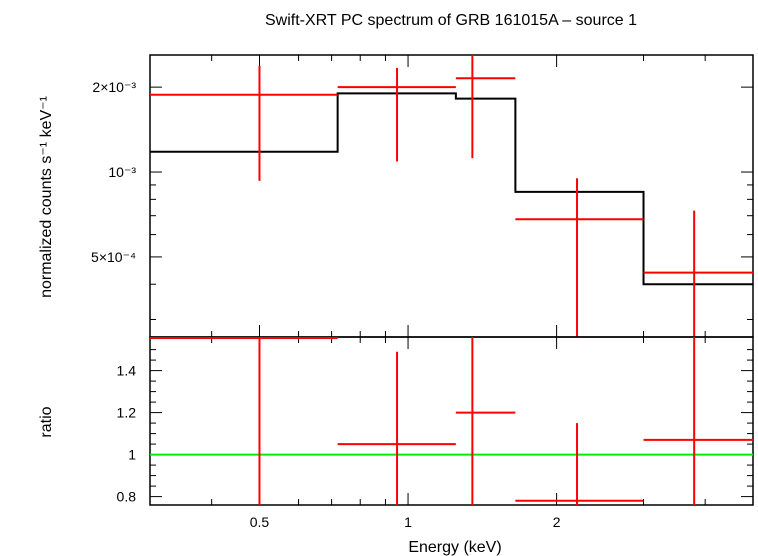  Describe the element at coordinates (127, 497) in the screenshot. I see `ratio-y-tick-label: 0.8` at that location.